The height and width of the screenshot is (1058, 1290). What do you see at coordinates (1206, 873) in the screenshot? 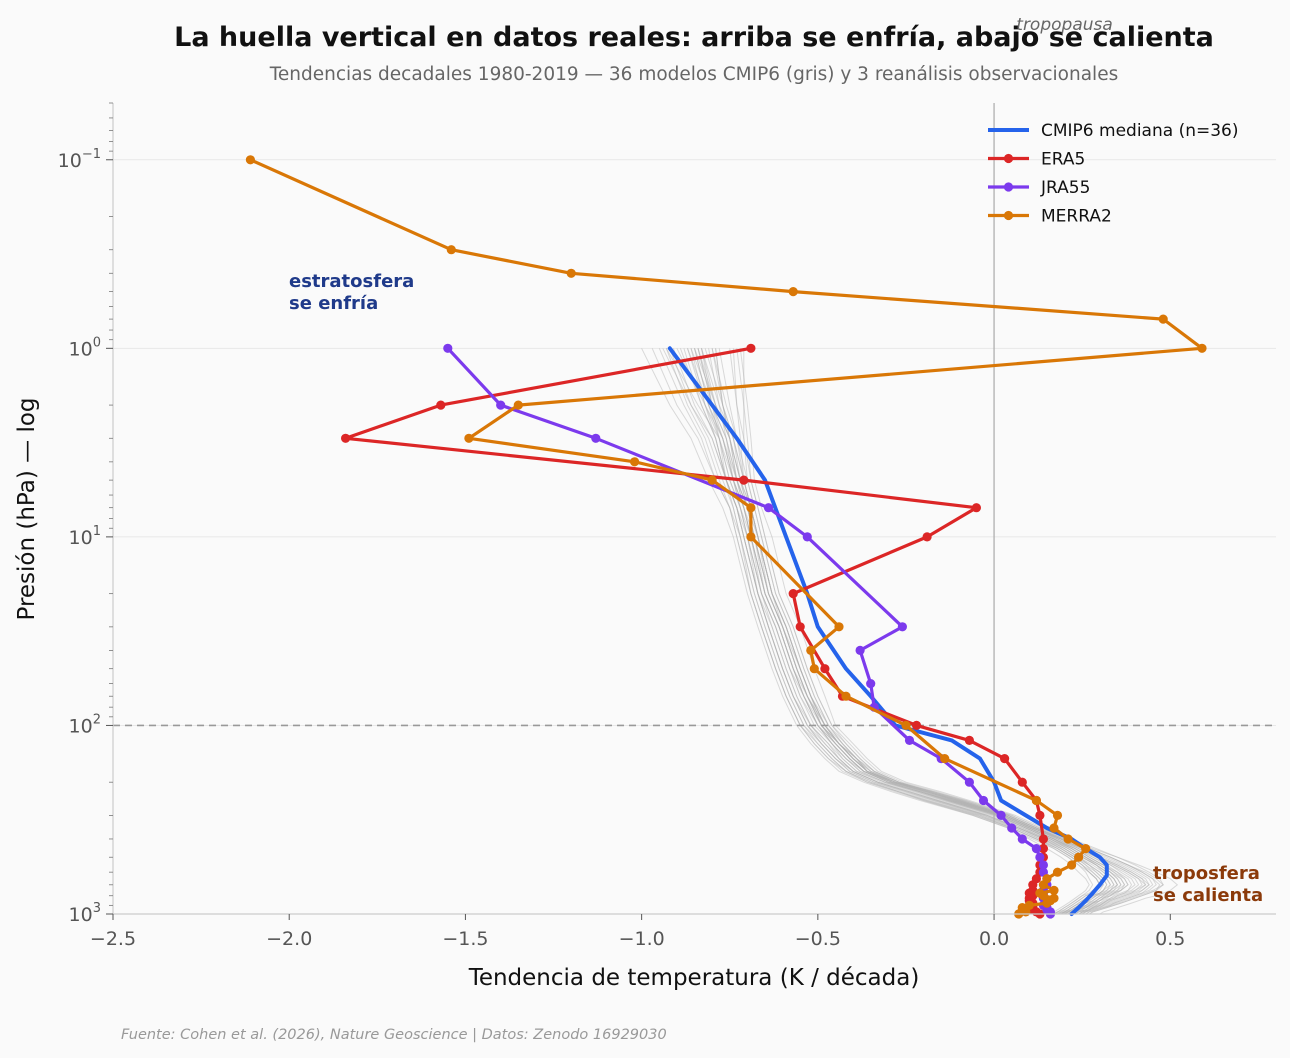
I see `troposphere-annotation-line1: troposfera` at bounding box center [1206, 873].